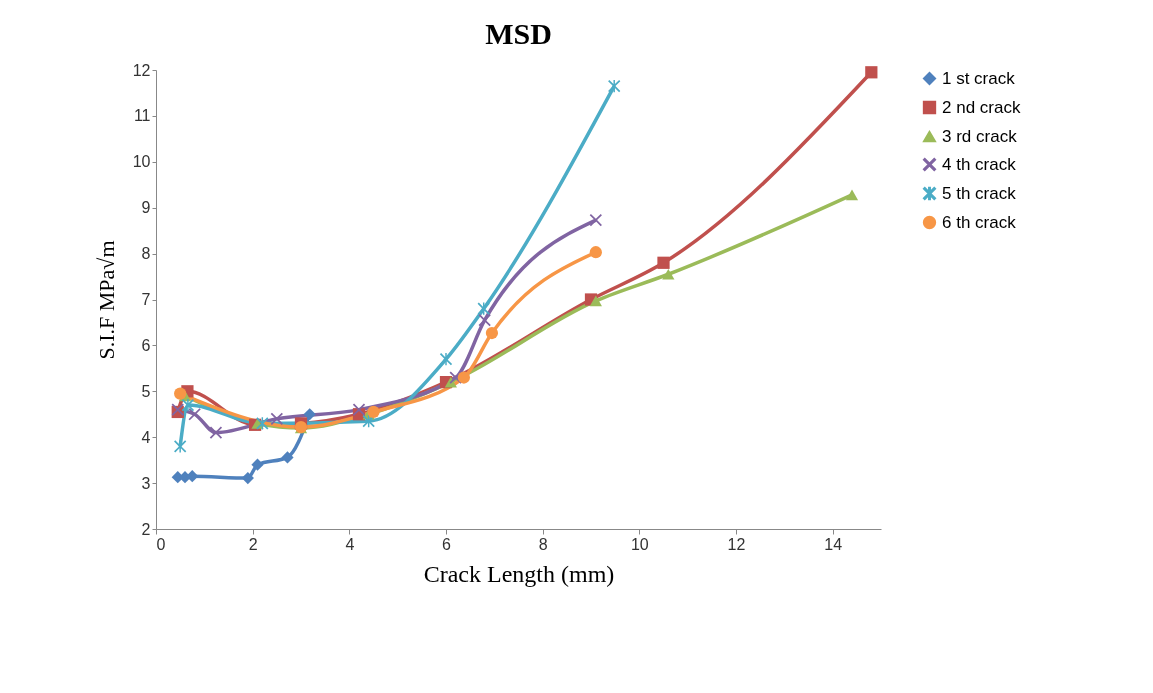  I want to click on x-tick-label: 4, so click(350, 544).